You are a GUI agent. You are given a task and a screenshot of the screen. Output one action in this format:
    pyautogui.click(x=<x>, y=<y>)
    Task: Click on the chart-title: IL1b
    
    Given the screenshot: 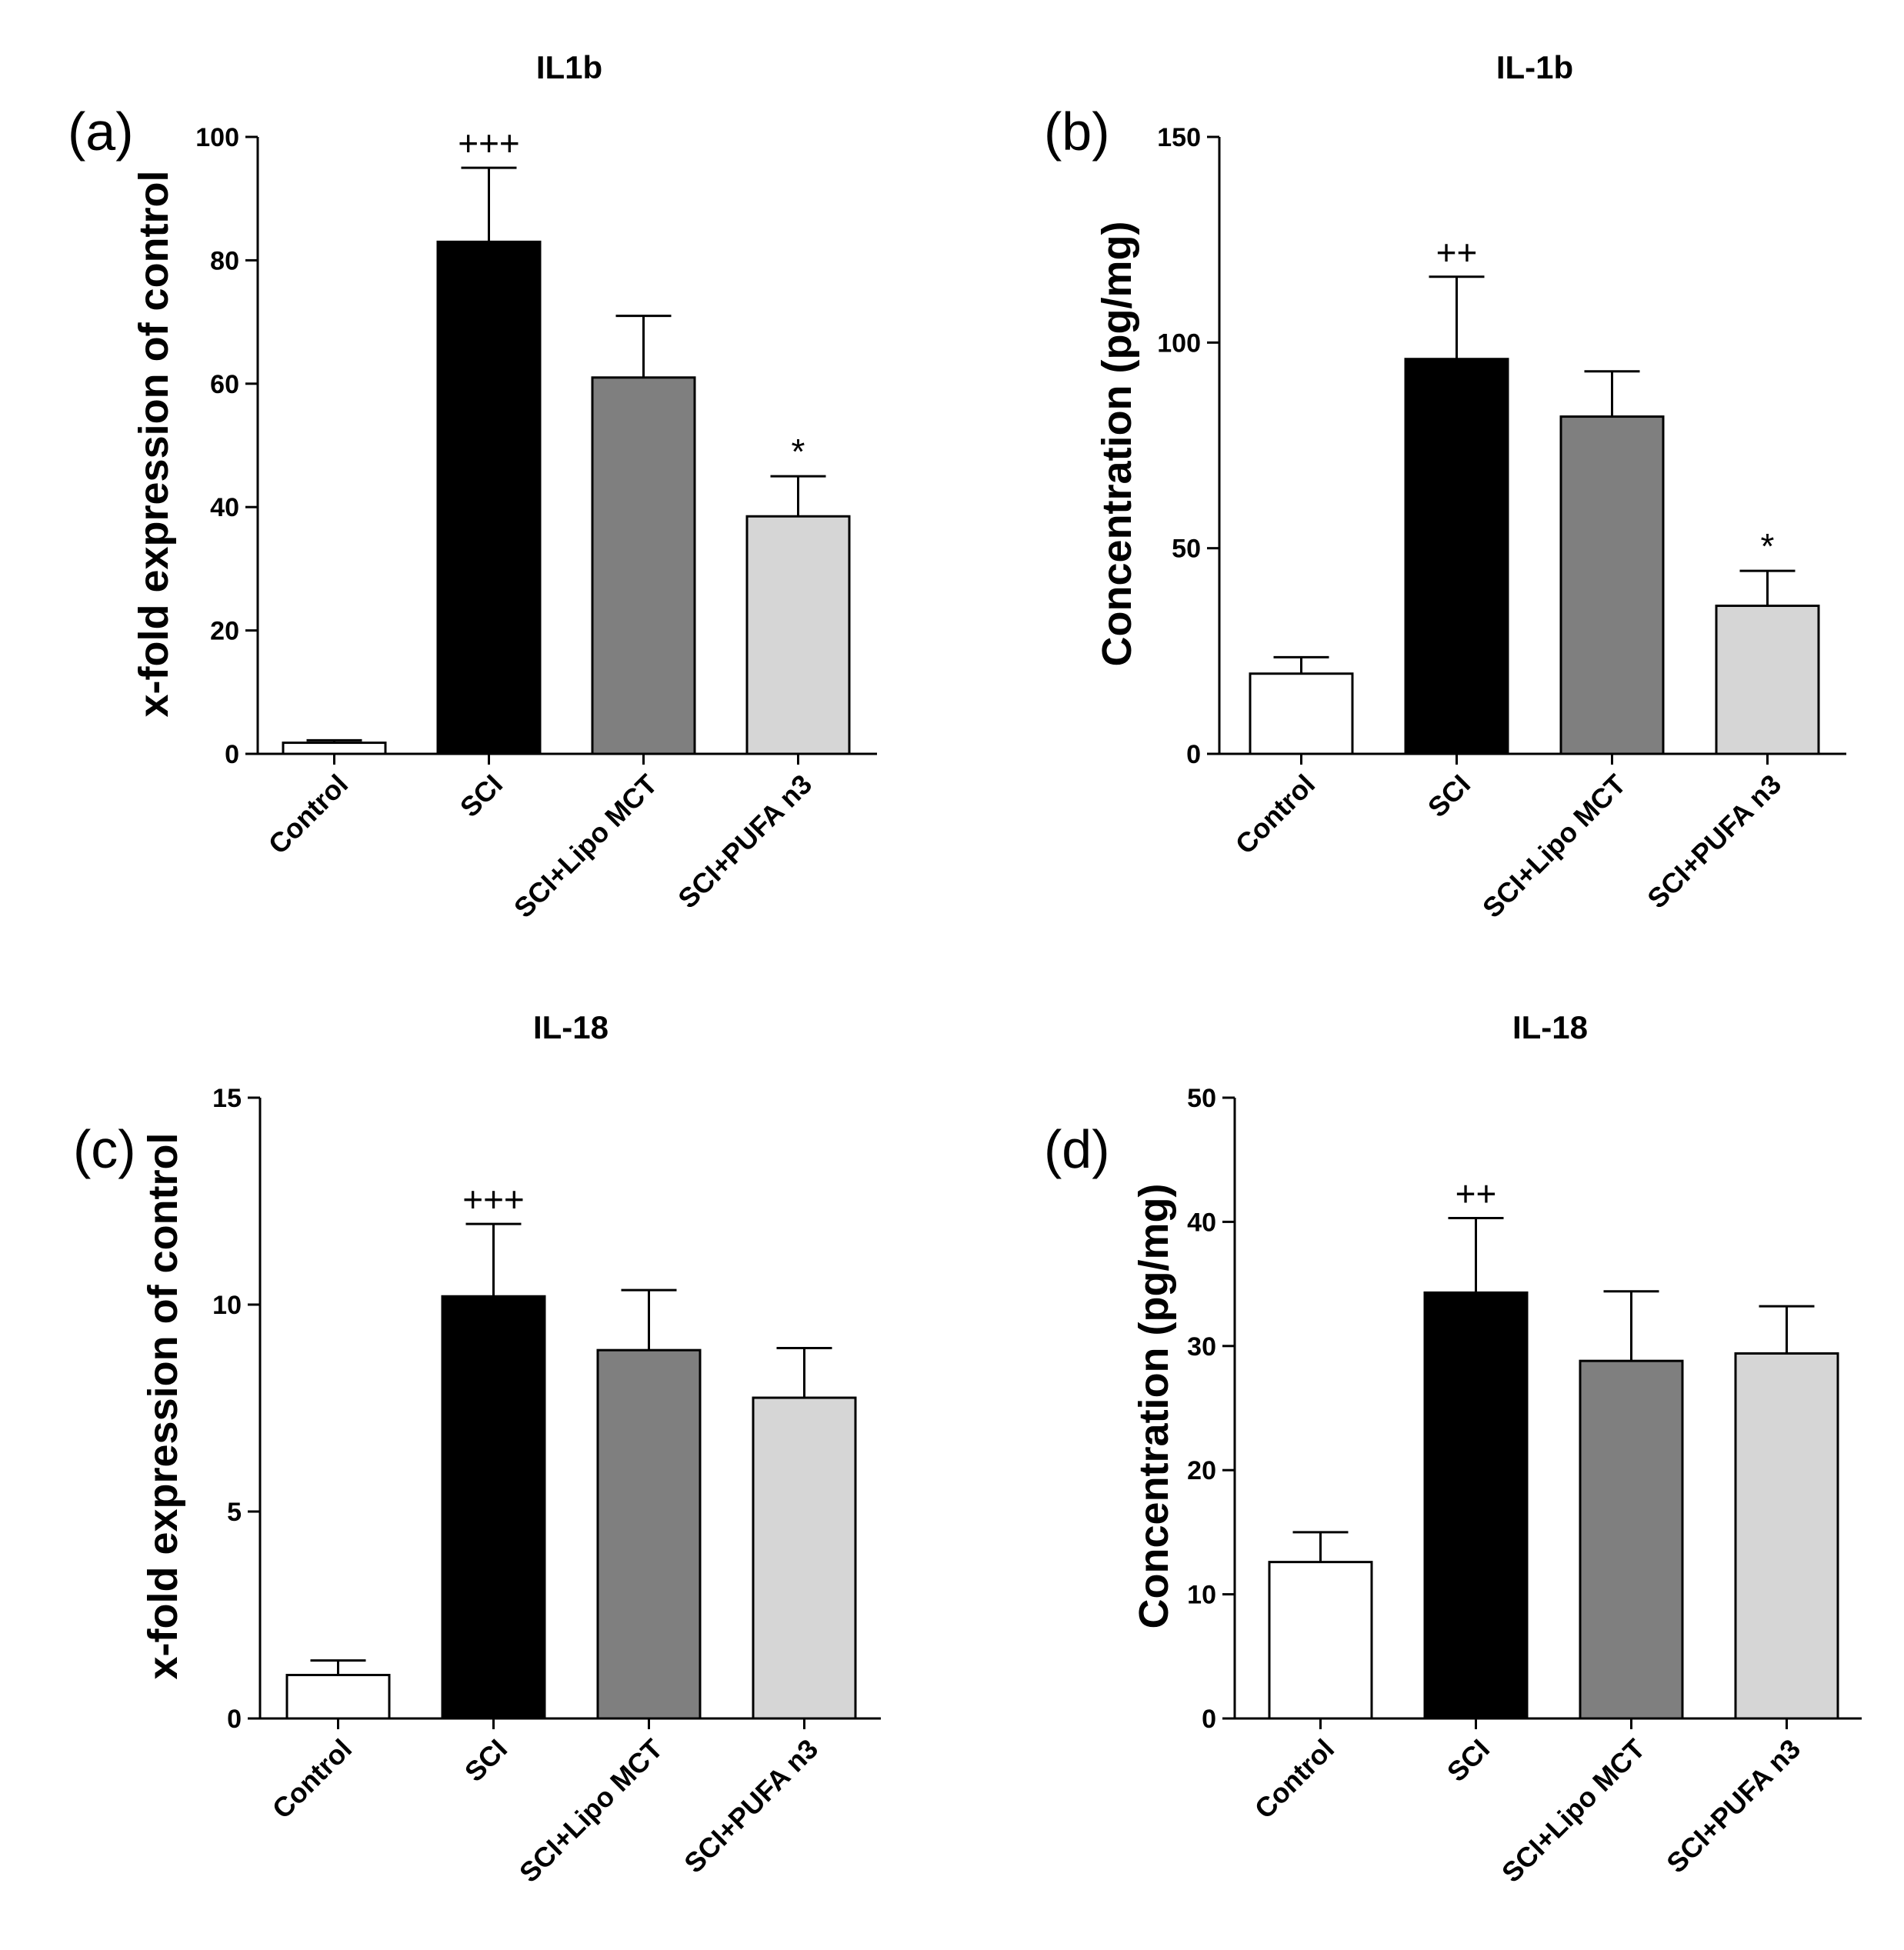 What is the action you would take?
    pyautogui.click(x=569, y=67)
    